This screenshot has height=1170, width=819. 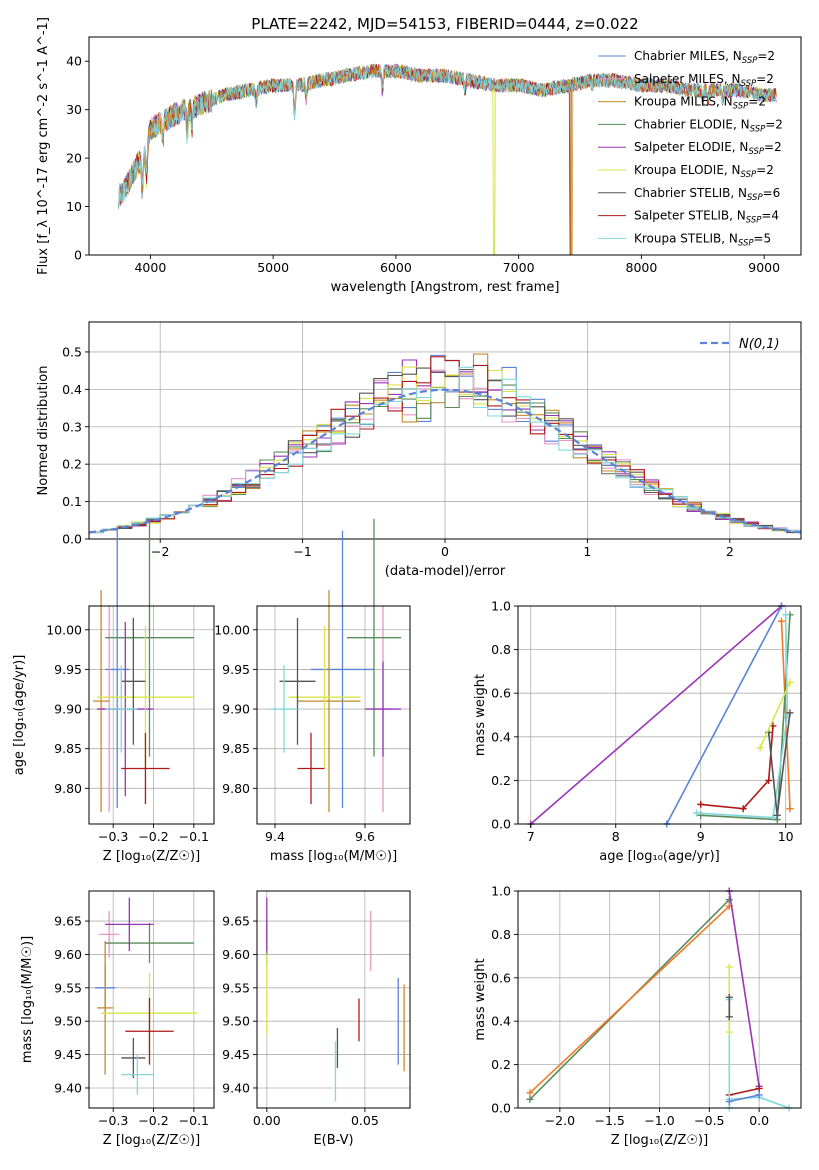 What do you see at coordinates (706, 217) in the screenshot?
I see `legend-entry: Salpeter STELIB, NSSP=4` at bounding box center [706, 217].